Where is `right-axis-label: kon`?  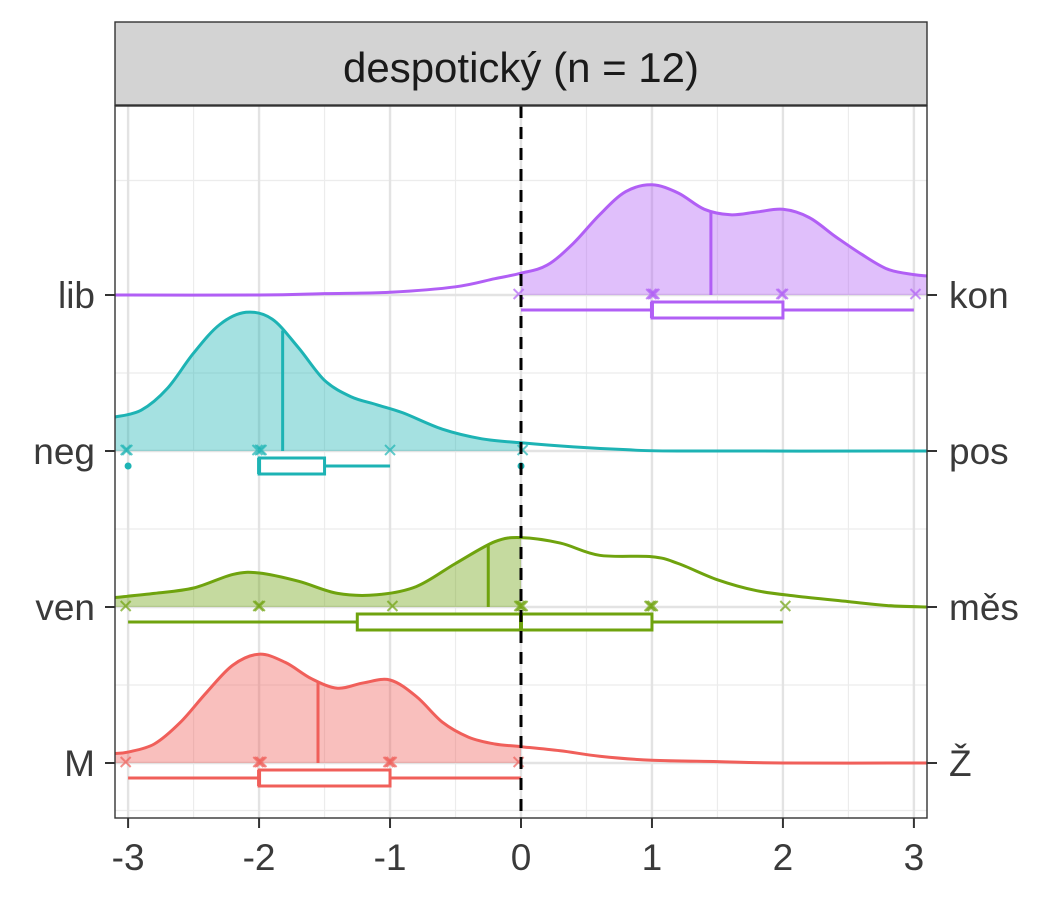 right-axis-label: kon is located at coordinates (979, 295).